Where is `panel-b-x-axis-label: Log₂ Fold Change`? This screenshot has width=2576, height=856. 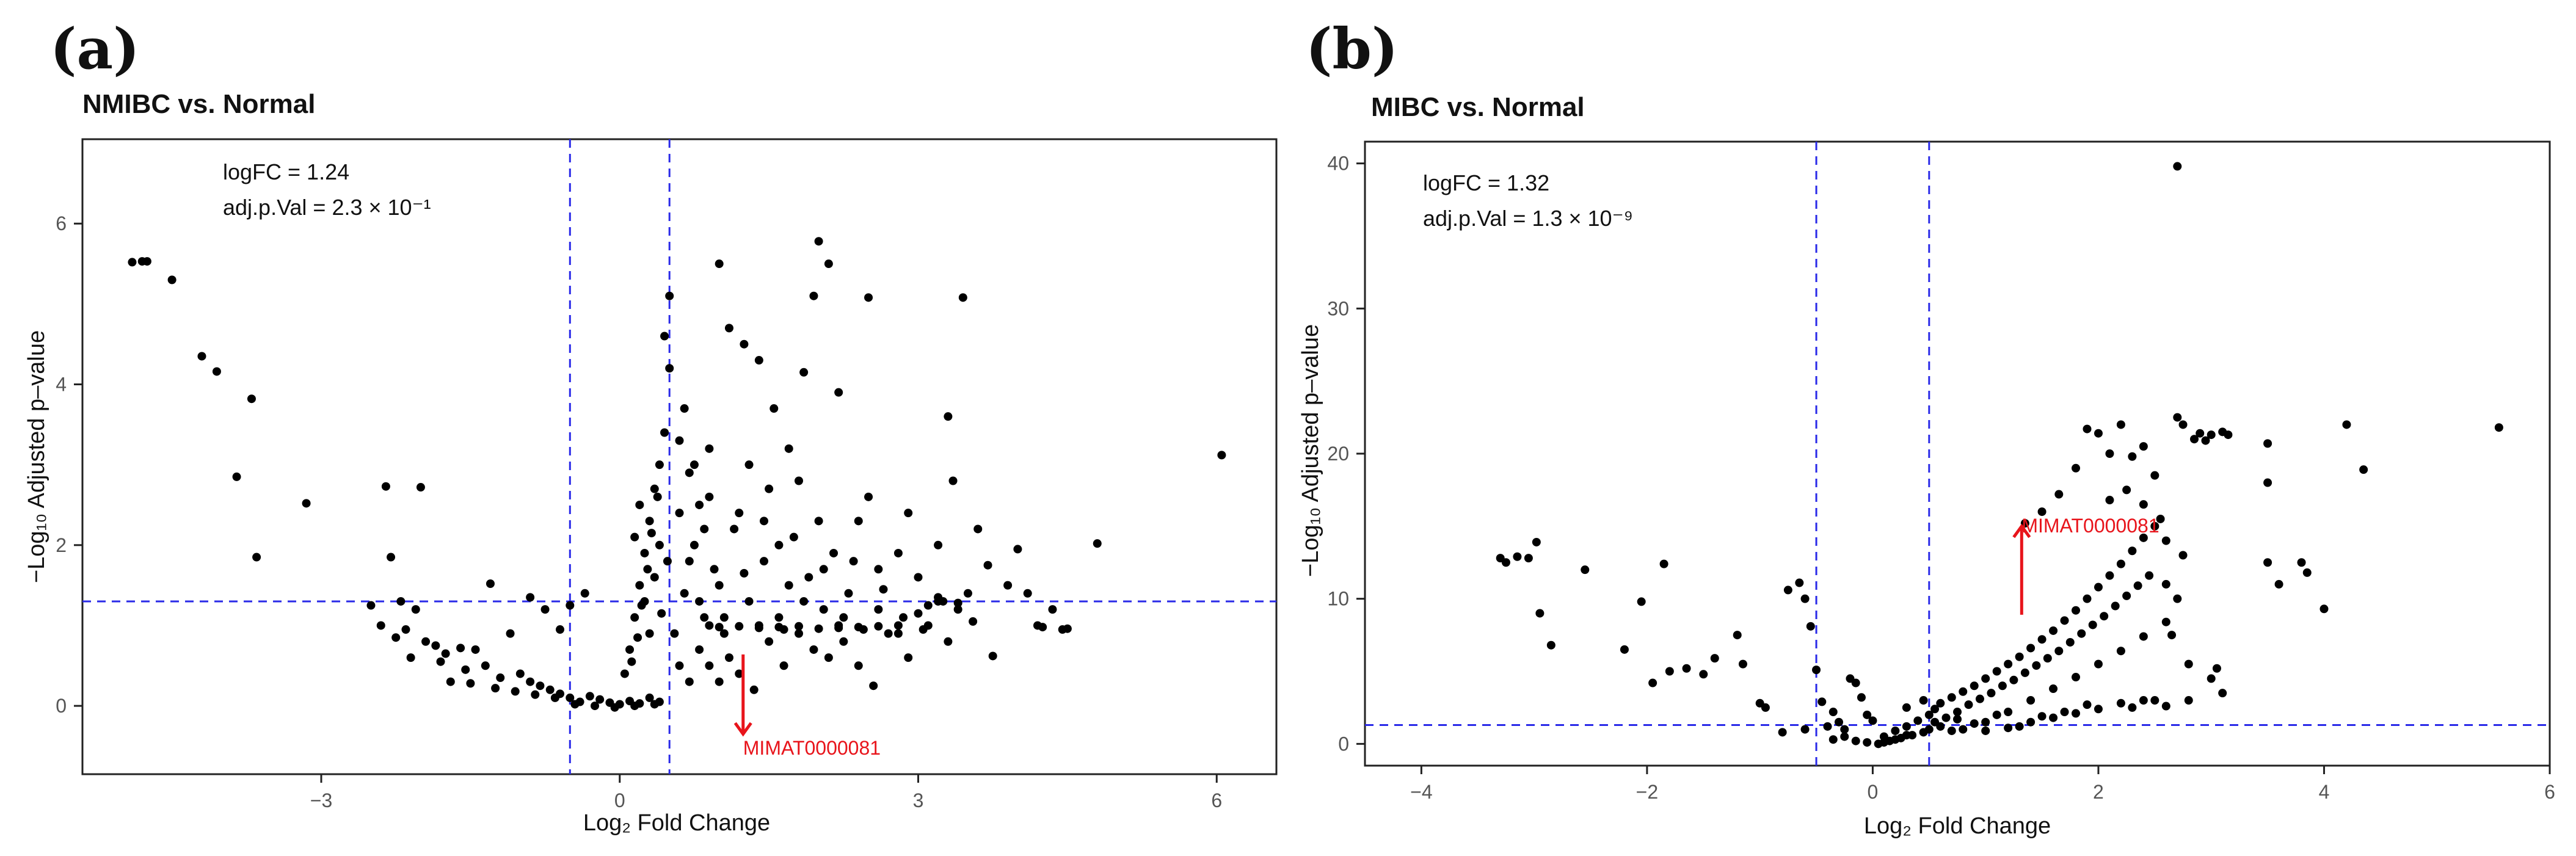
panel-b-x-axis-label: Log₂ Fold Change is located at coordinates (1957, 826).